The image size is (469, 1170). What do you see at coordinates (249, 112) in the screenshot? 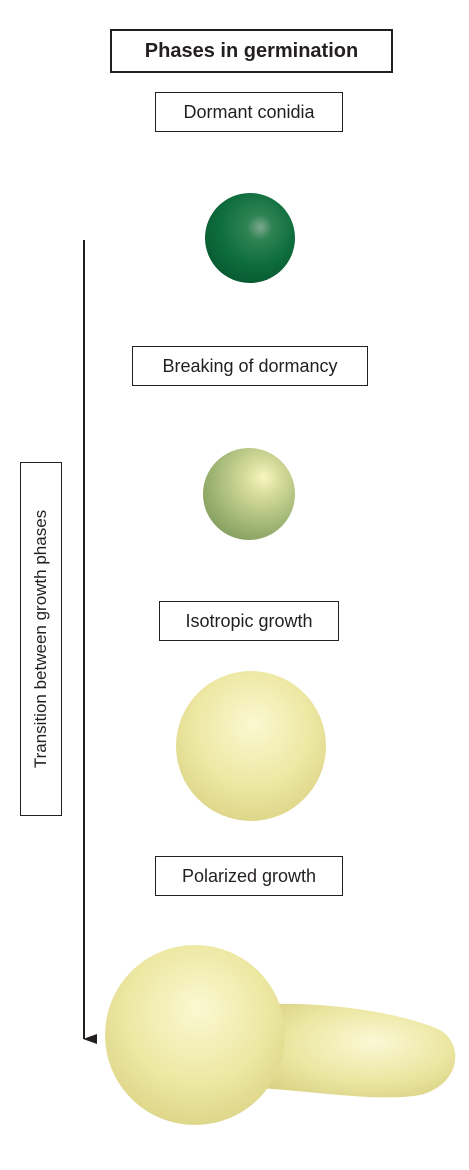
I see `phase-label-dormant: Dormant conidia` at bounding box center [249, 112].